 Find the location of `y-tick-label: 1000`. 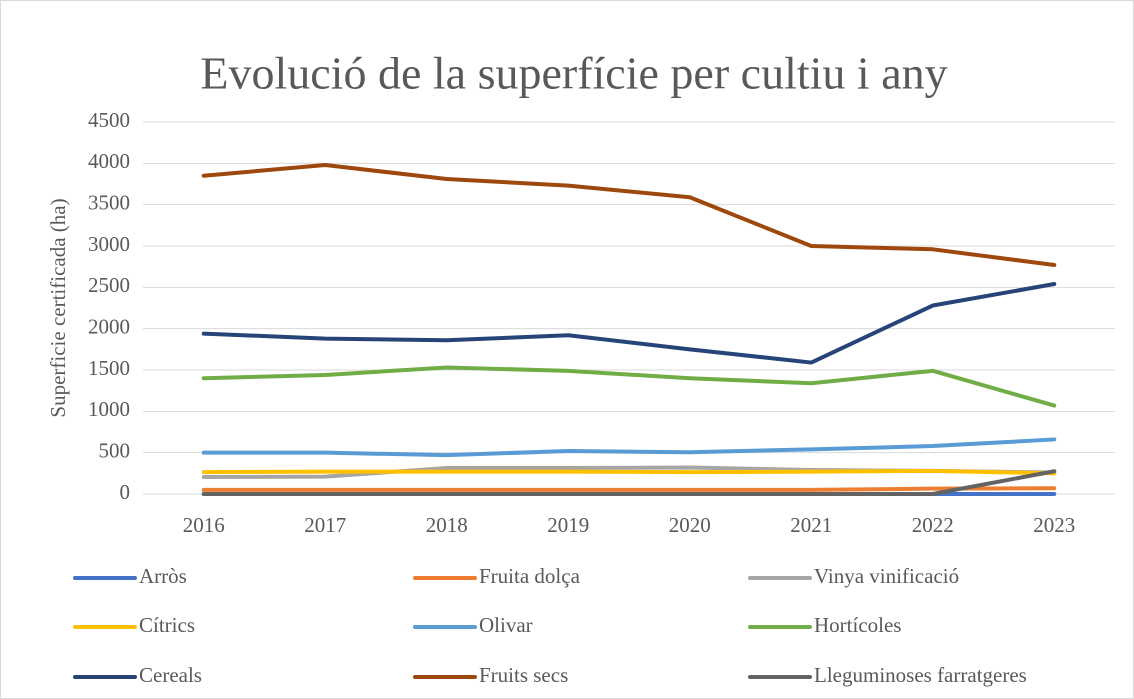

y-tick-label: 1000 is located at coordinates (109, 409).